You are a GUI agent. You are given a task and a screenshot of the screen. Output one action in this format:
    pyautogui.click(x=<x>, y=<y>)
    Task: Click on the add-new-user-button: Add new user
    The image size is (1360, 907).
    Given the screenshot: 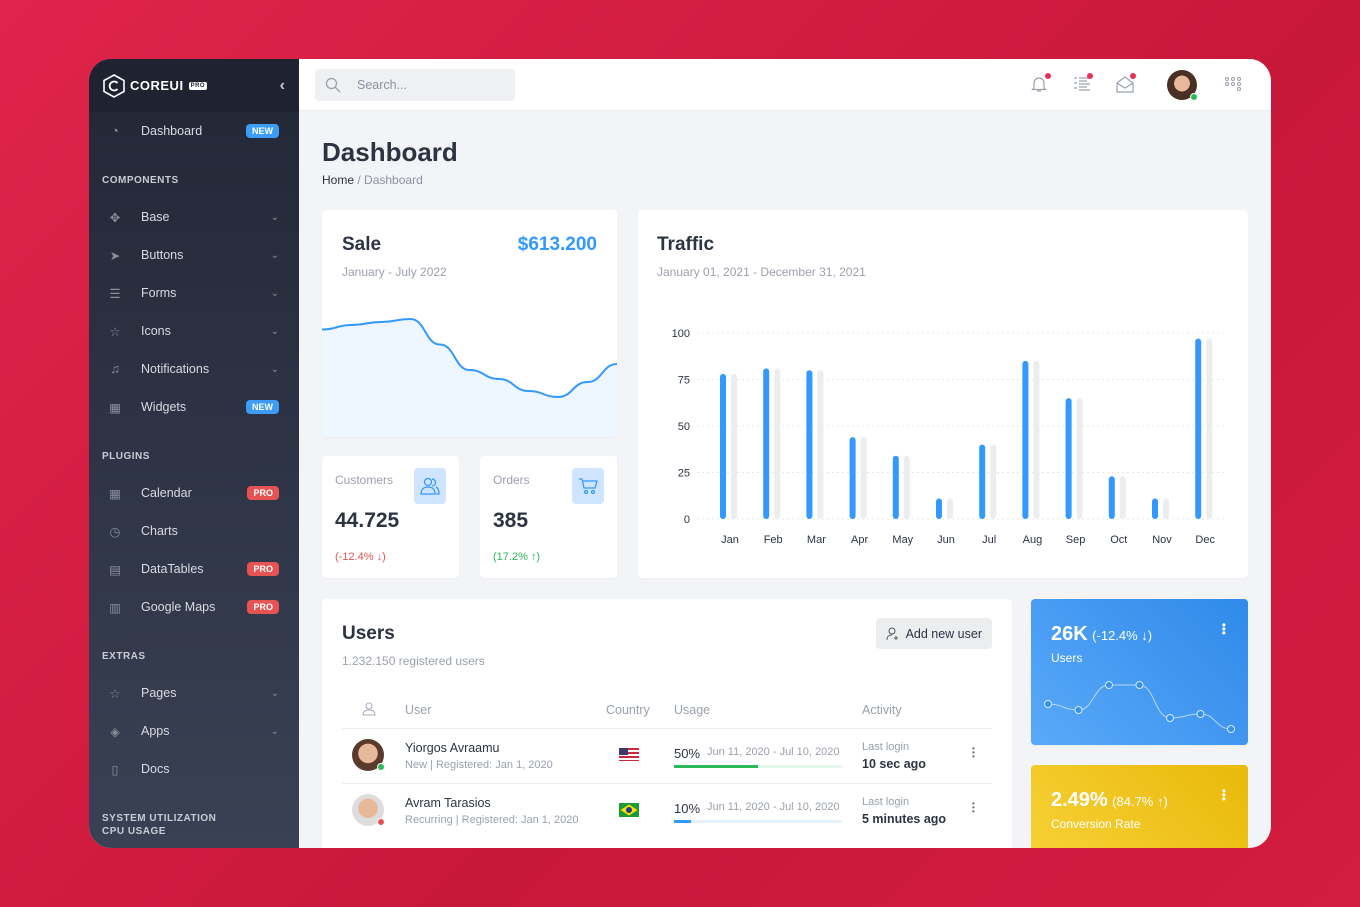 What is the action you would take?
    pyautogui.click(x=933, y=633)
    